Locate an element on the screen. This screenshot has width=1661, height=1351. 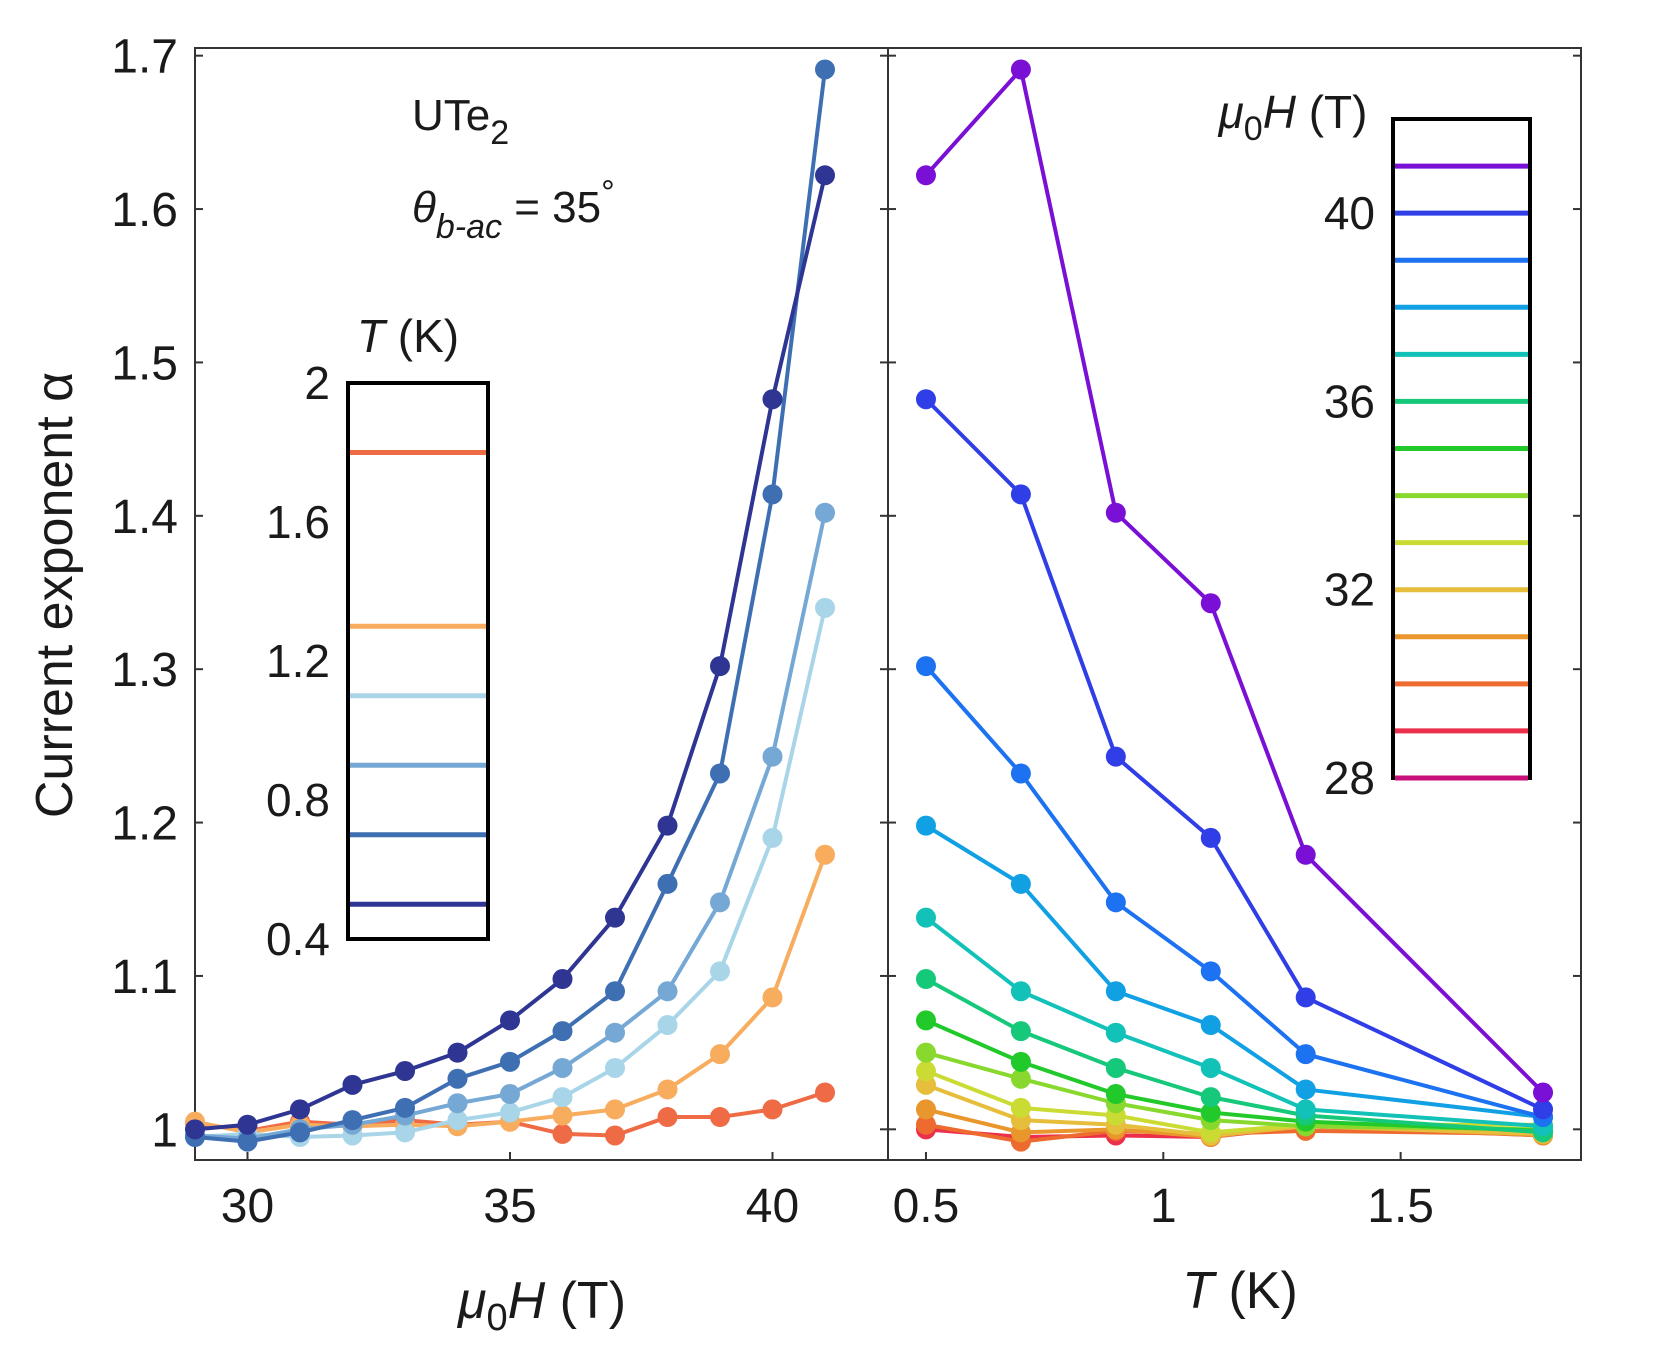
x-tick-label: 1.5 is located at coordinates (1400, 1206).